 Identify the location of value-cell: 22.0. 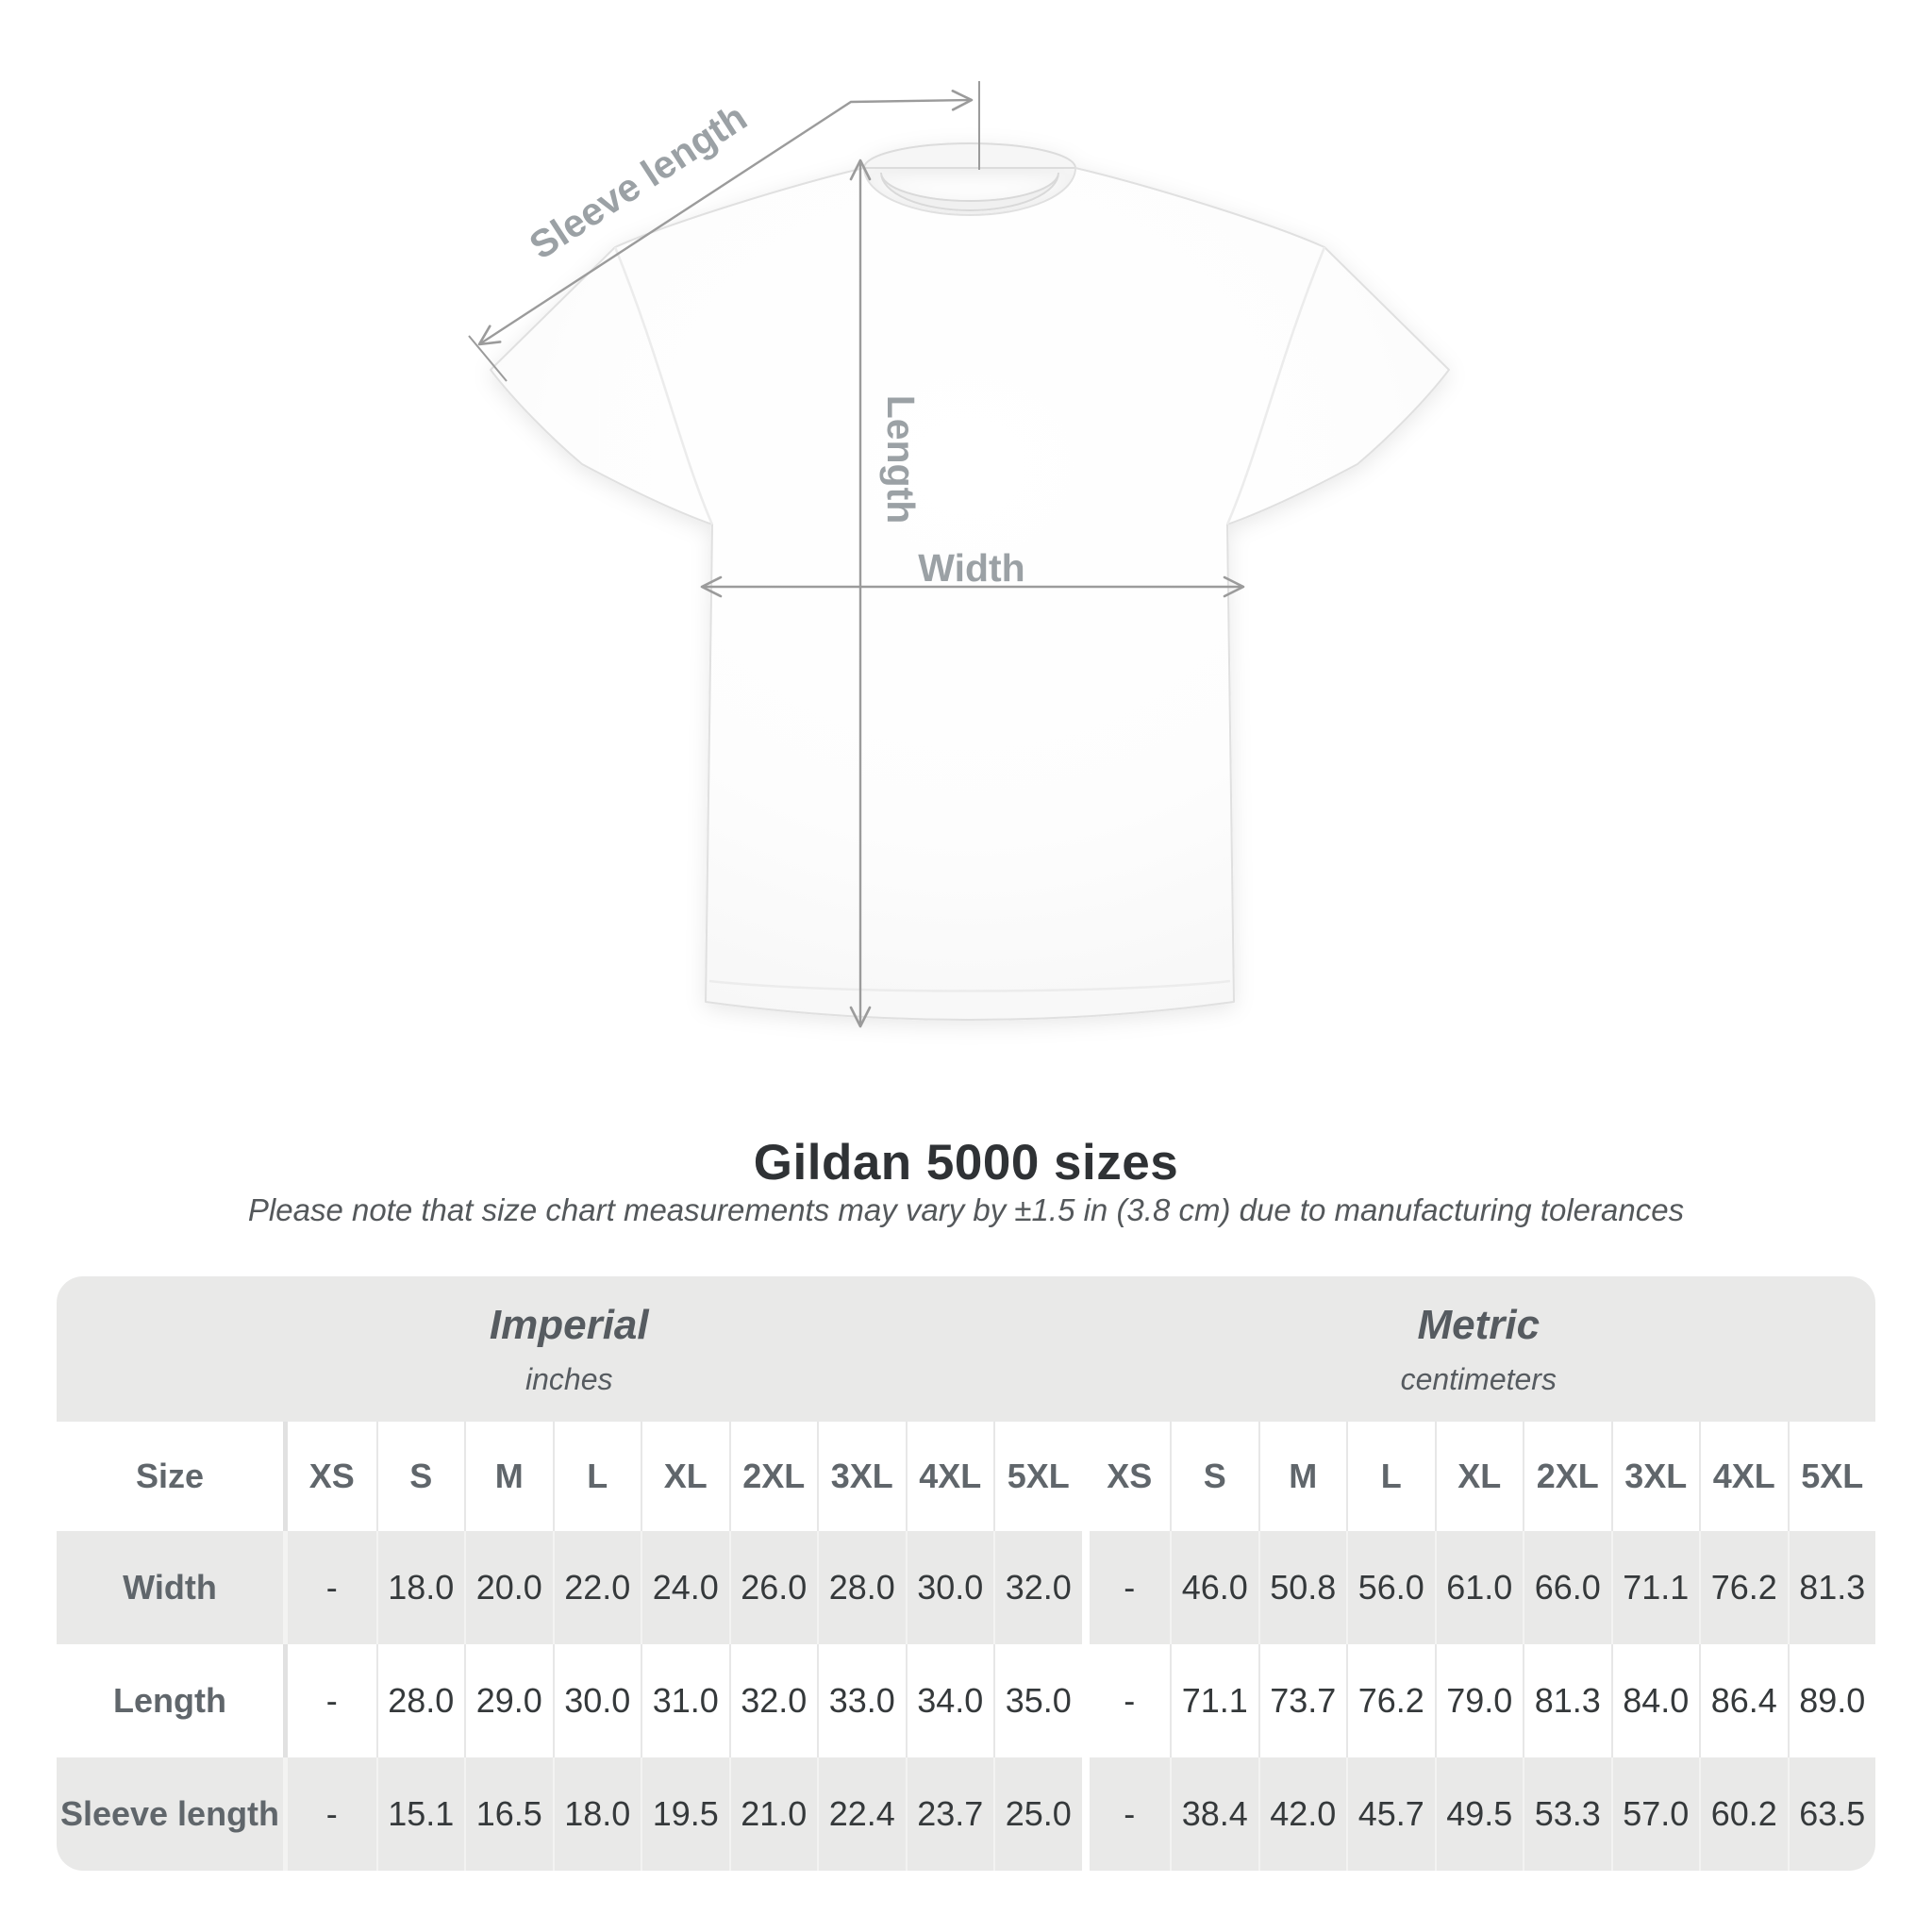
(596, 1588).